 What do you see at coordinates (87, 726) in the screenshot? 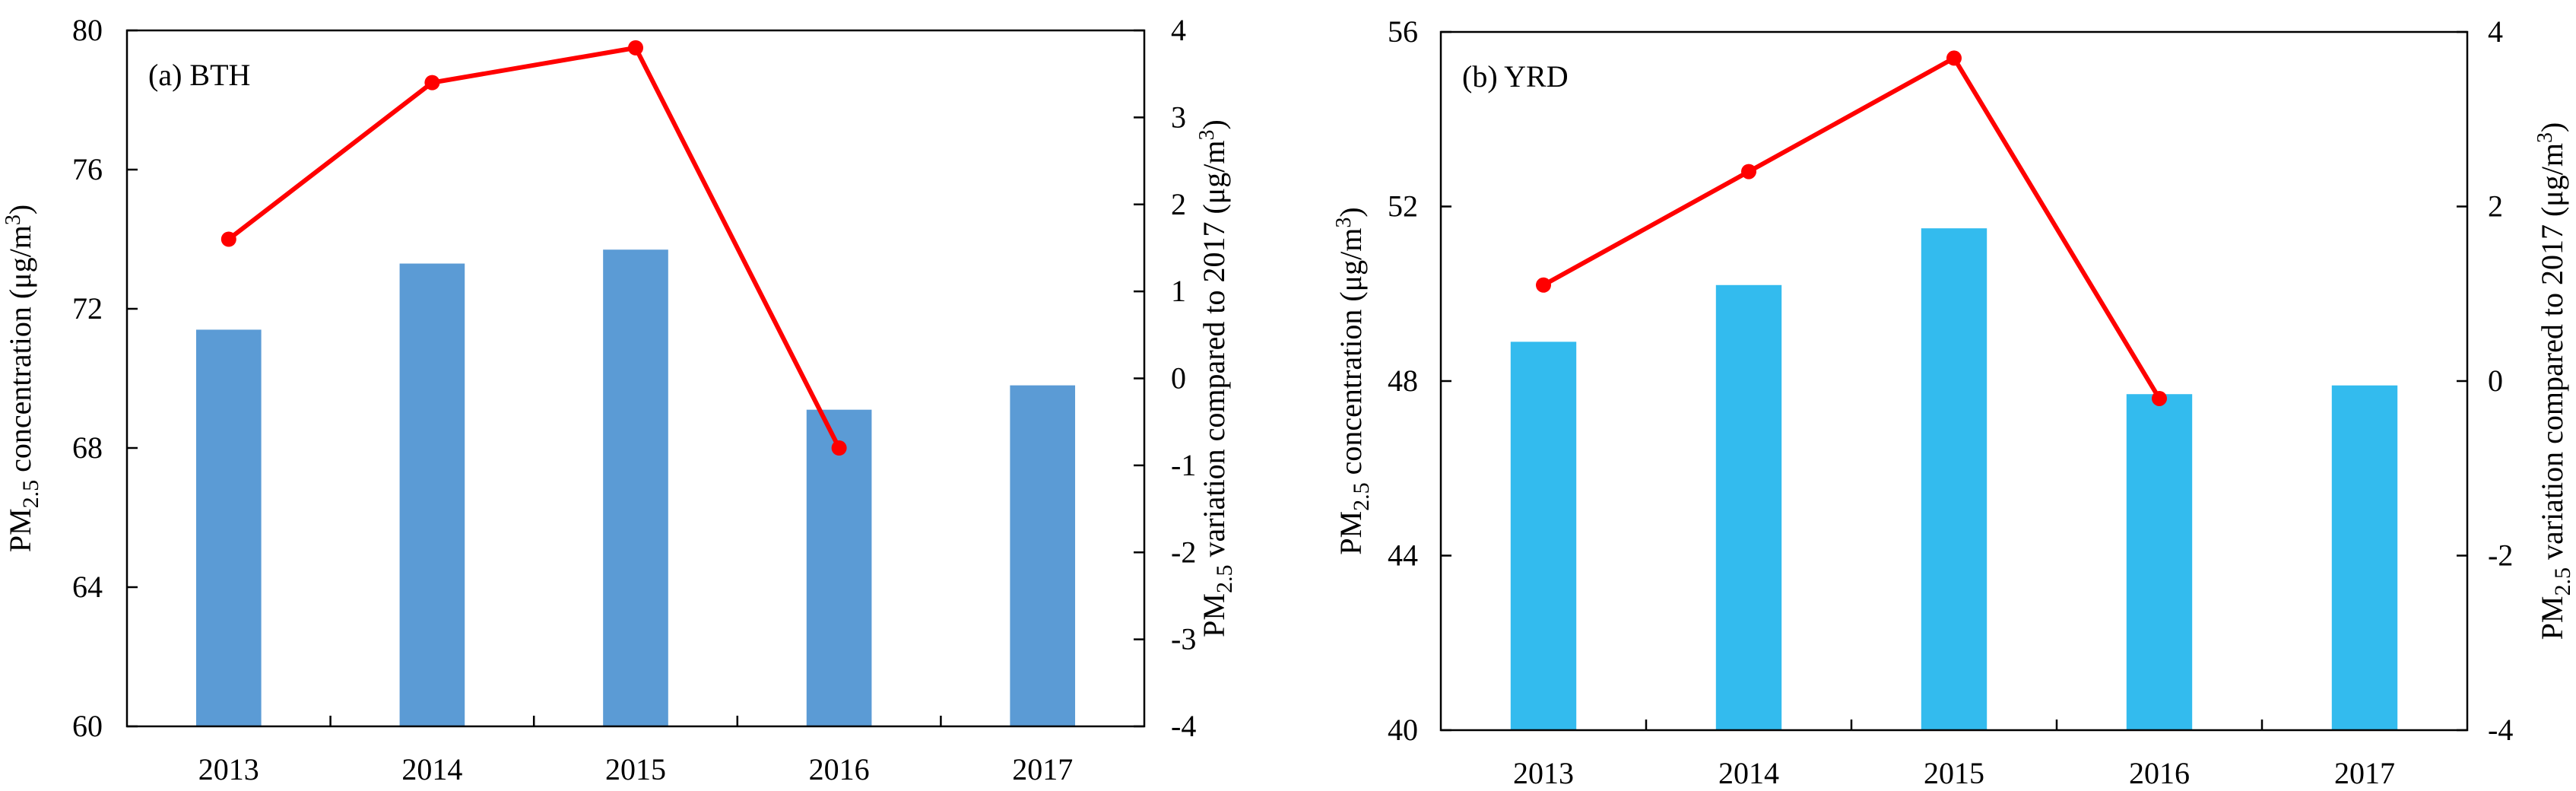
I see `left-tick-label: 60` at bounding box center [87, 726].